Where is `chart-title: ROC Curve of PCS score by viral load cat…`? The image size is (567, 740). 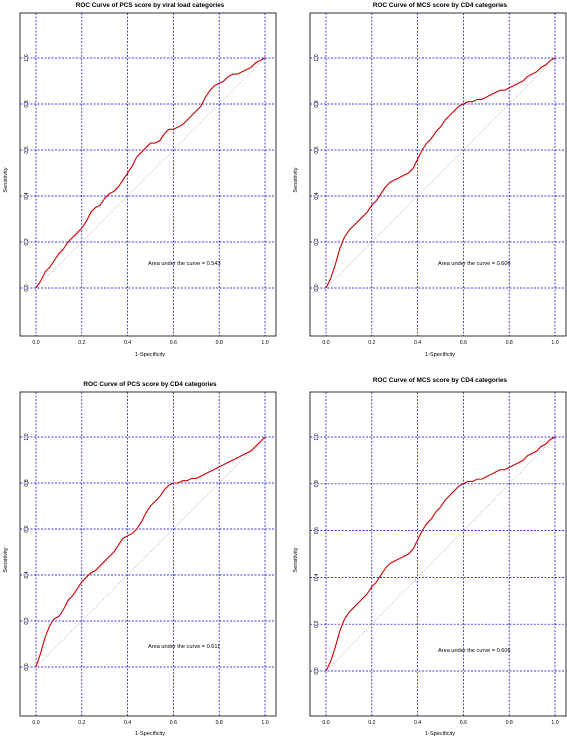
chart-title: ROC Curve of PCS score by viral load cat… is located at coordinates (150, 5).